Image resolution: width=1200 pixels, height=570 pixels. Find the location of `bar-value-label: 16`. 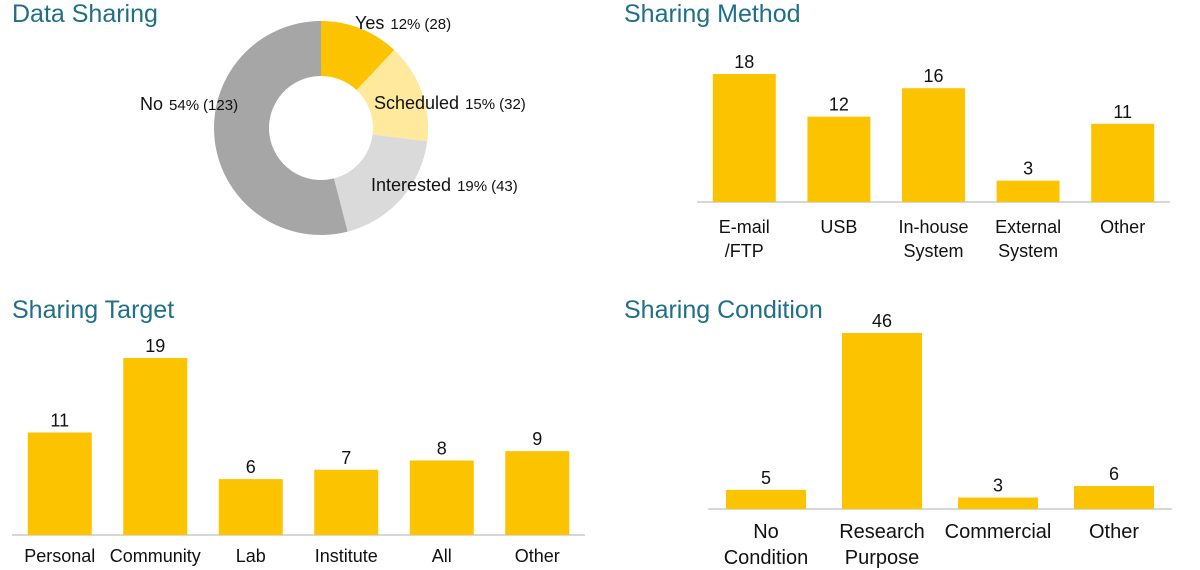

bar-value-label: 16 is located at coordinates (933, 76).